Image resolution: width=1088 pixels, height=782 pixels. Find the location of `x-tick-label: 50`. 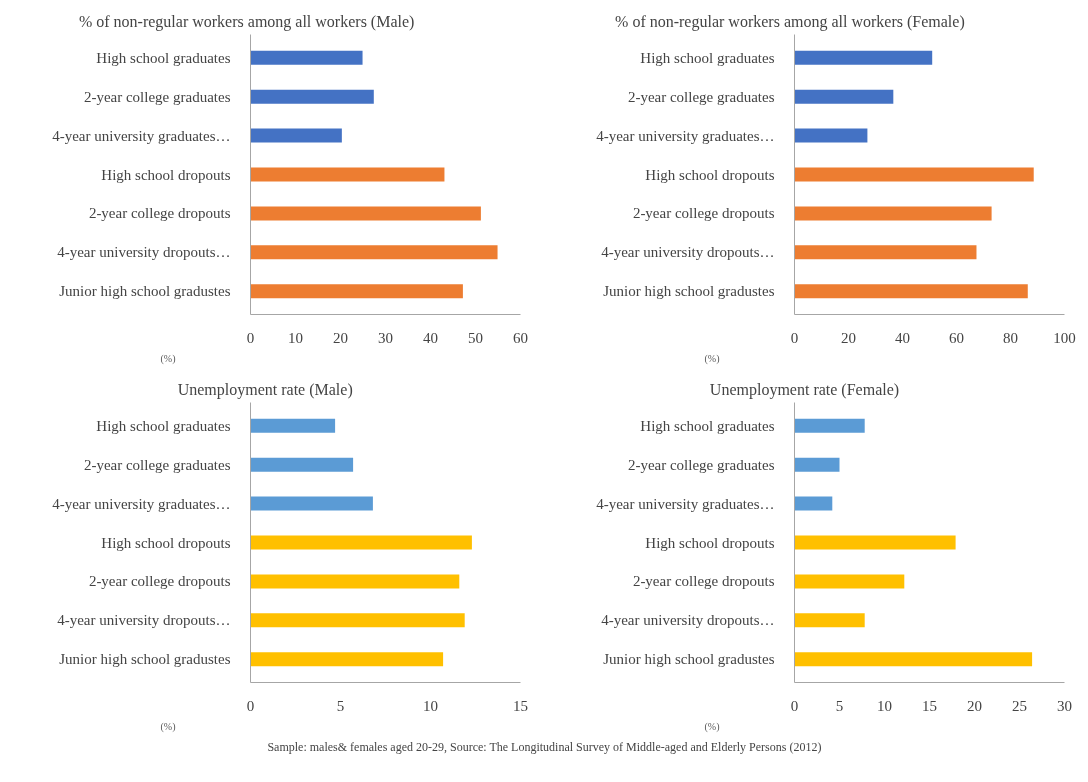

x-tick-label: 50 is located at coordinates (475, 337).